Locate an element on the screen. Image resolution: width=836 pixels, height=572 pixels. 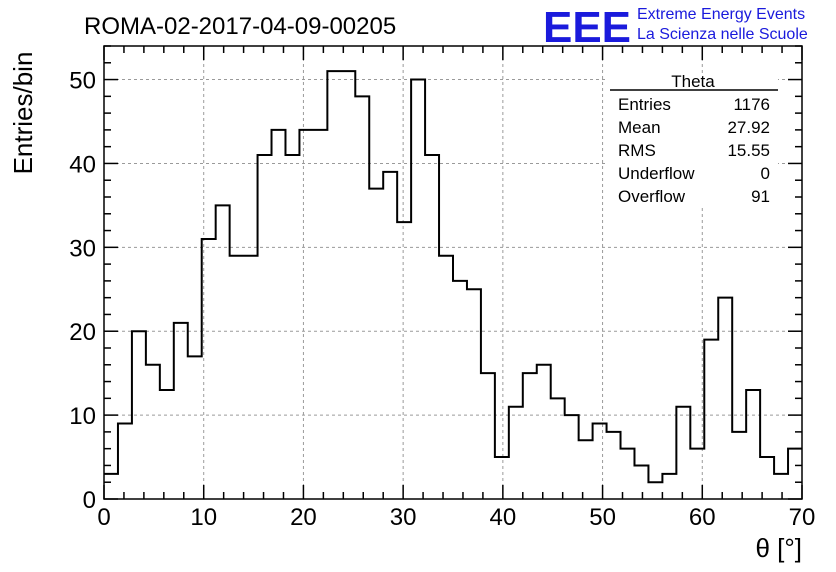
stats-row-label: Underflow is located at coordinates (656, 173).